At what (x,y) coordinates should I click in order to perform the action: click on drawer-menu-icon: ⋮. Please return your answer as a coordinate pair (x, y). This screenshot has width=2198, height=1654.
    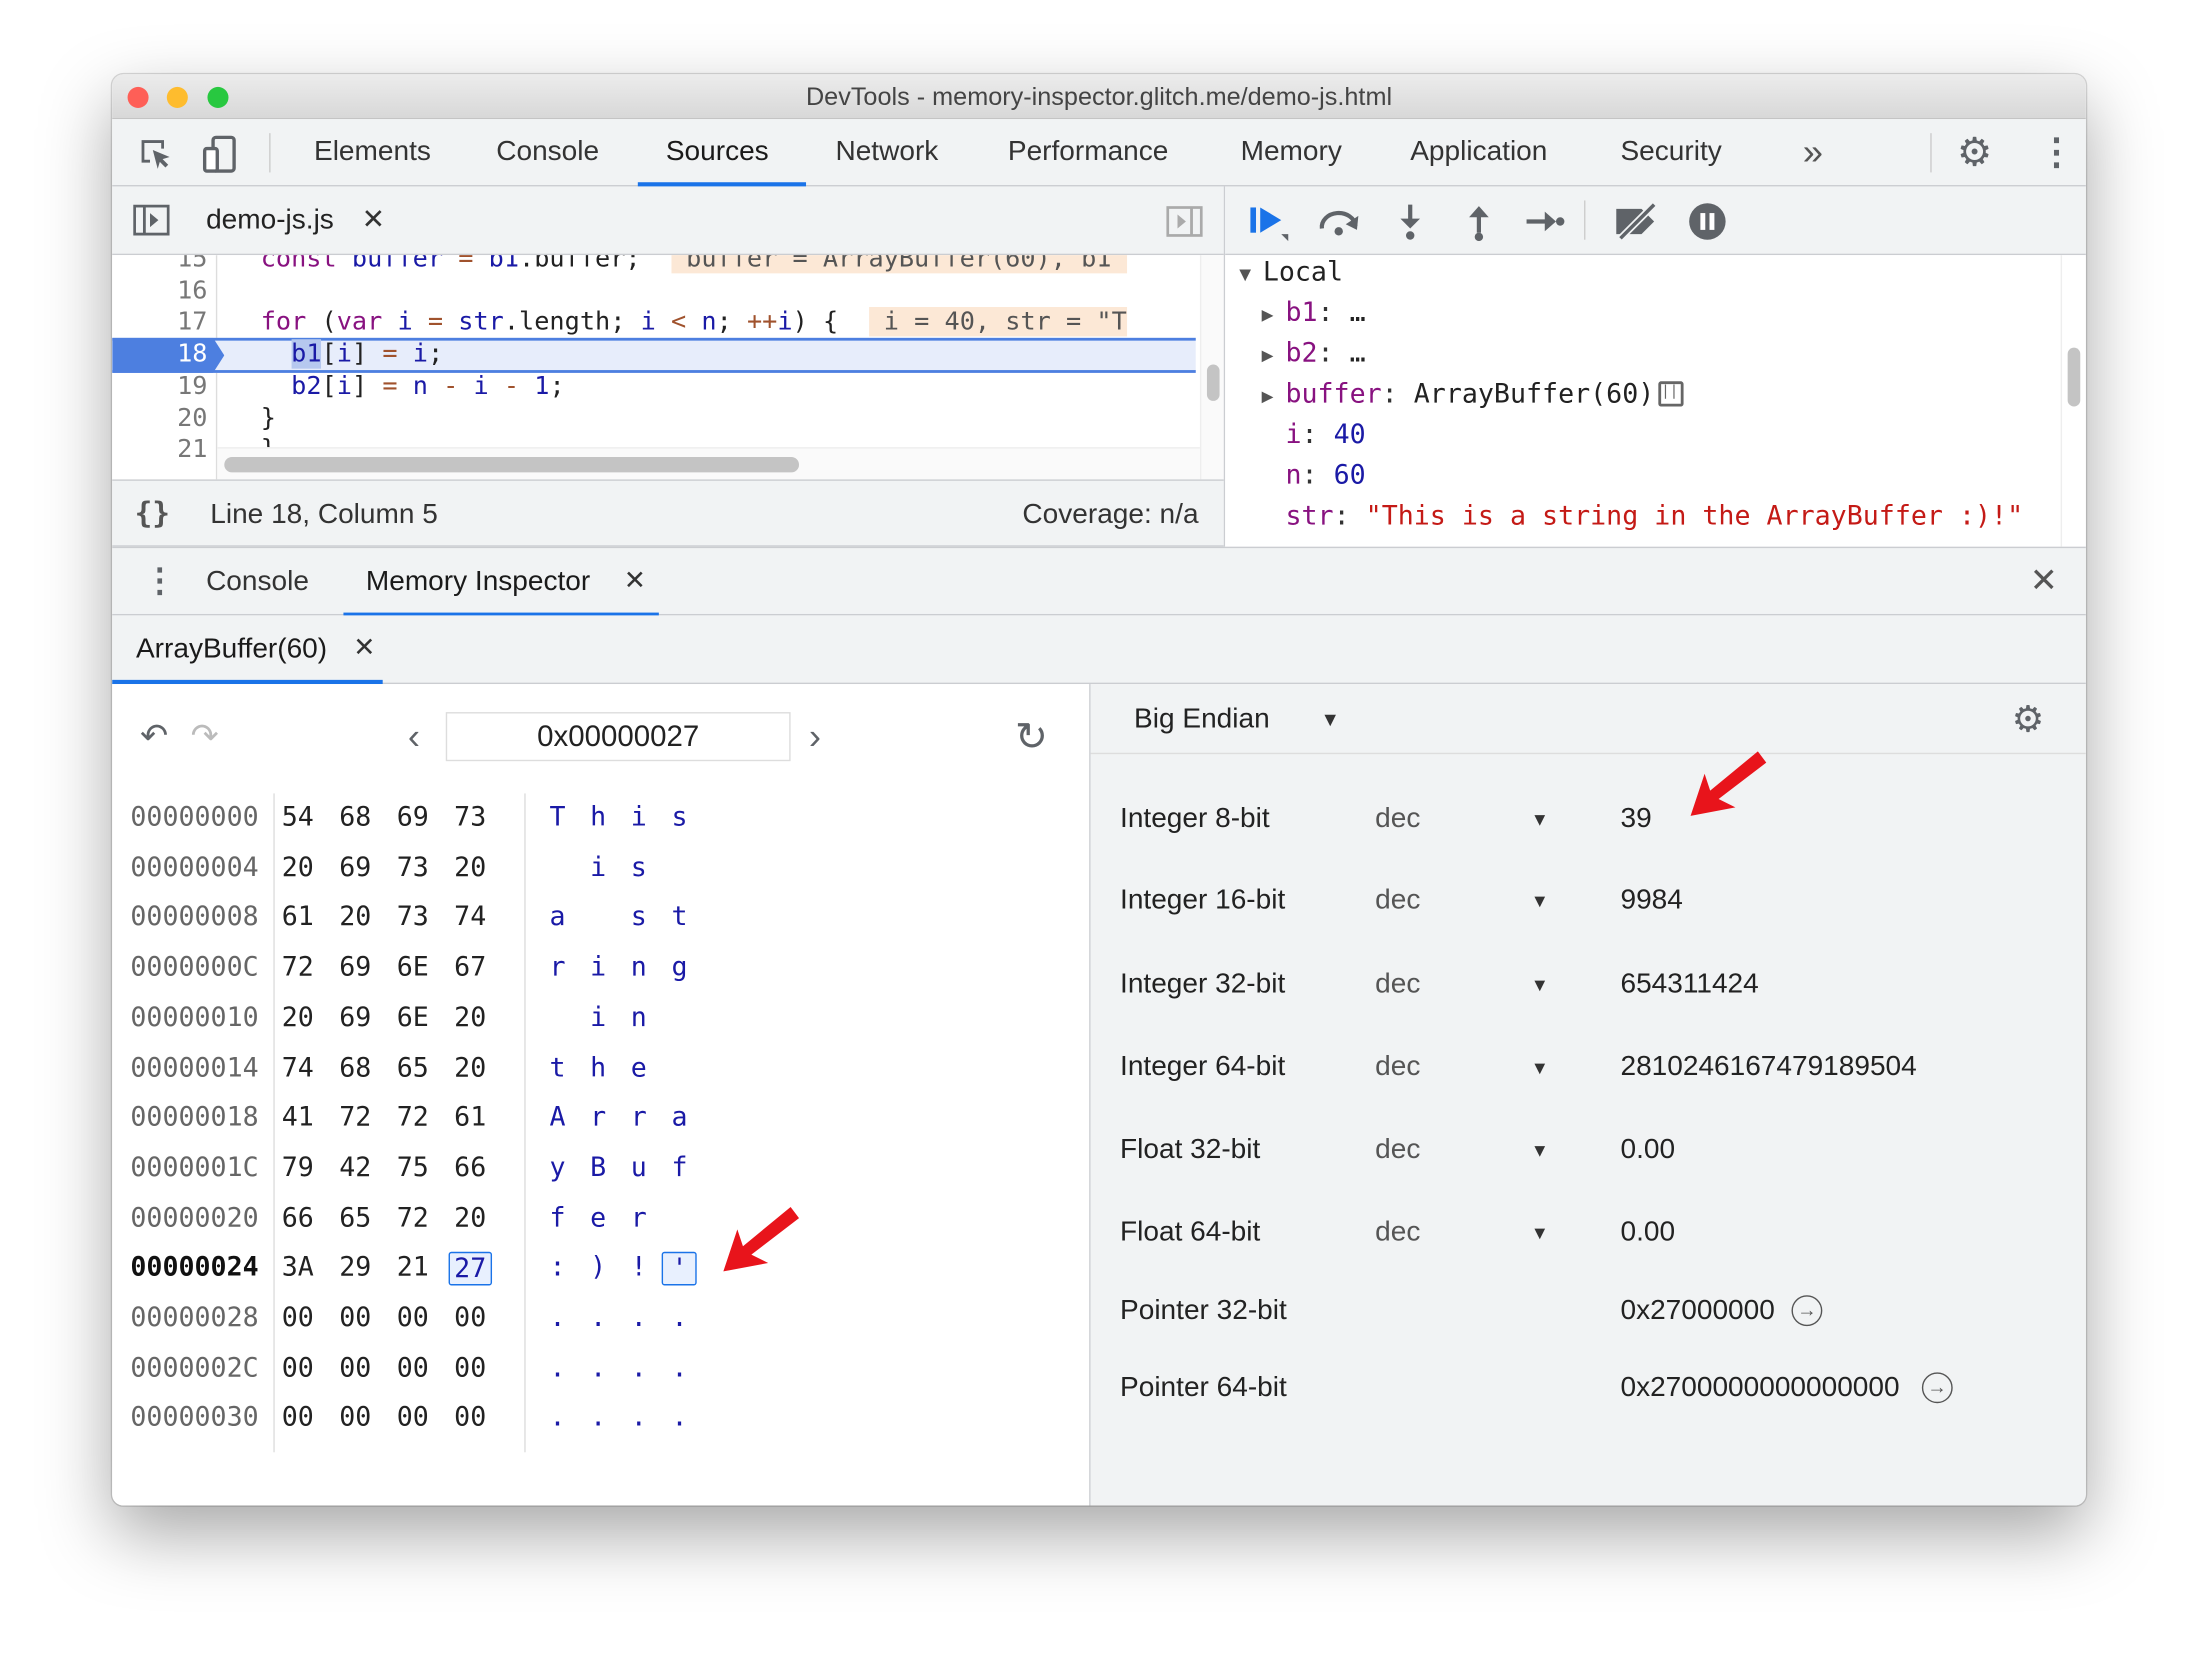
    Looking at the image, I should click on (159, 581).